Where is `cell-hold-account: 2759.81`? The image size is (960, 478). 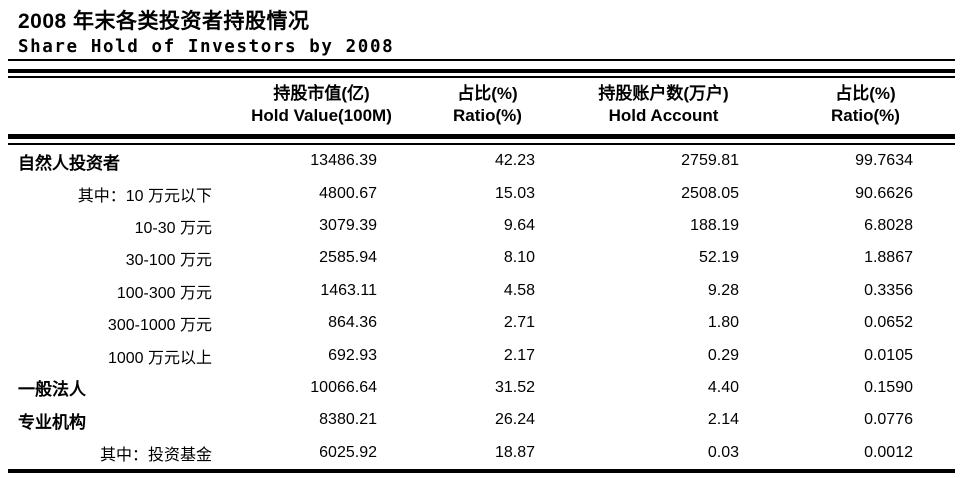
cell-hold-account: 2759.81 is located at coordinates (710, 161).